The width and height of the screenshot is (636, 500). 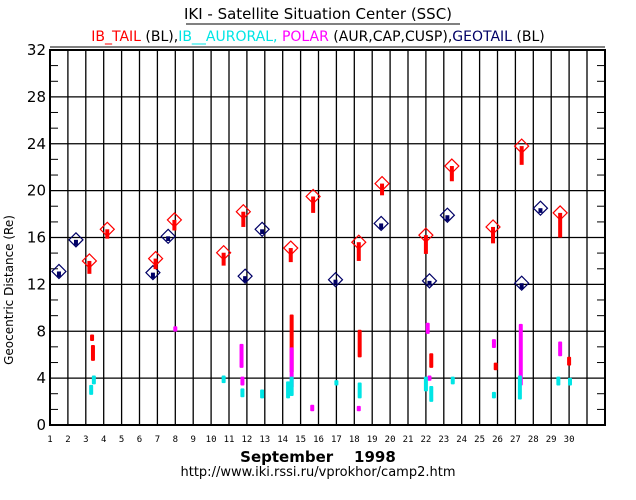 I want to click on x-axis-label: September 1998, so click(x=318, y=457).